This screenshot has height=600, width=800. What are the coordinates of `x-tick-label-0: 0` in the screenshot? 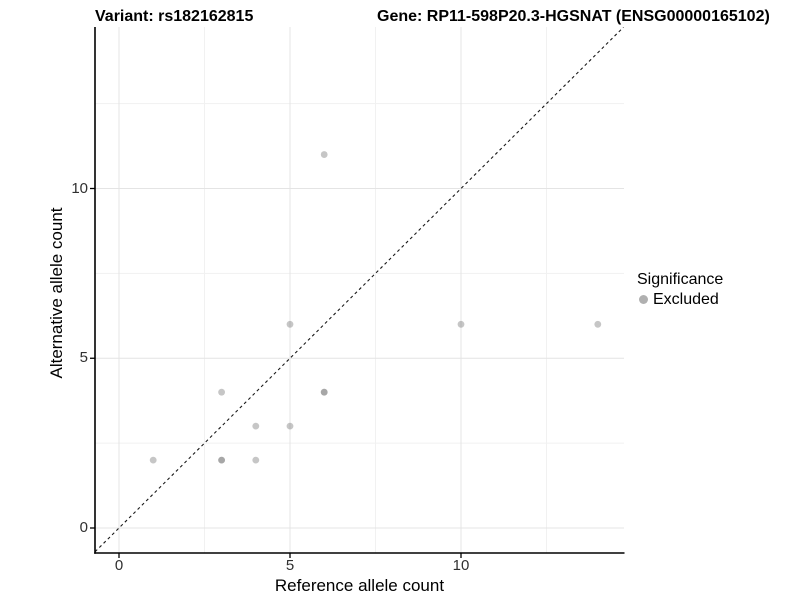 It's located at (119, 565).